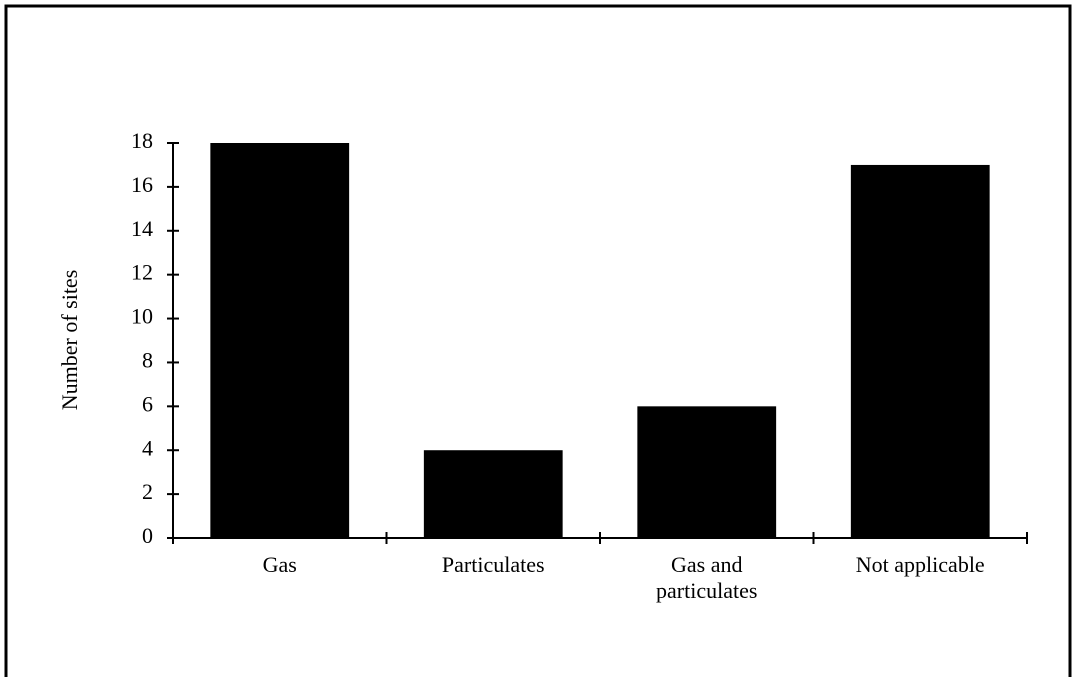 The width and height of the screenshot is (1076, 677). What do you see at coordinates (147, 491) in the screenshot?
I see `y-tick-label: 2` at bounding box center [147, 491].